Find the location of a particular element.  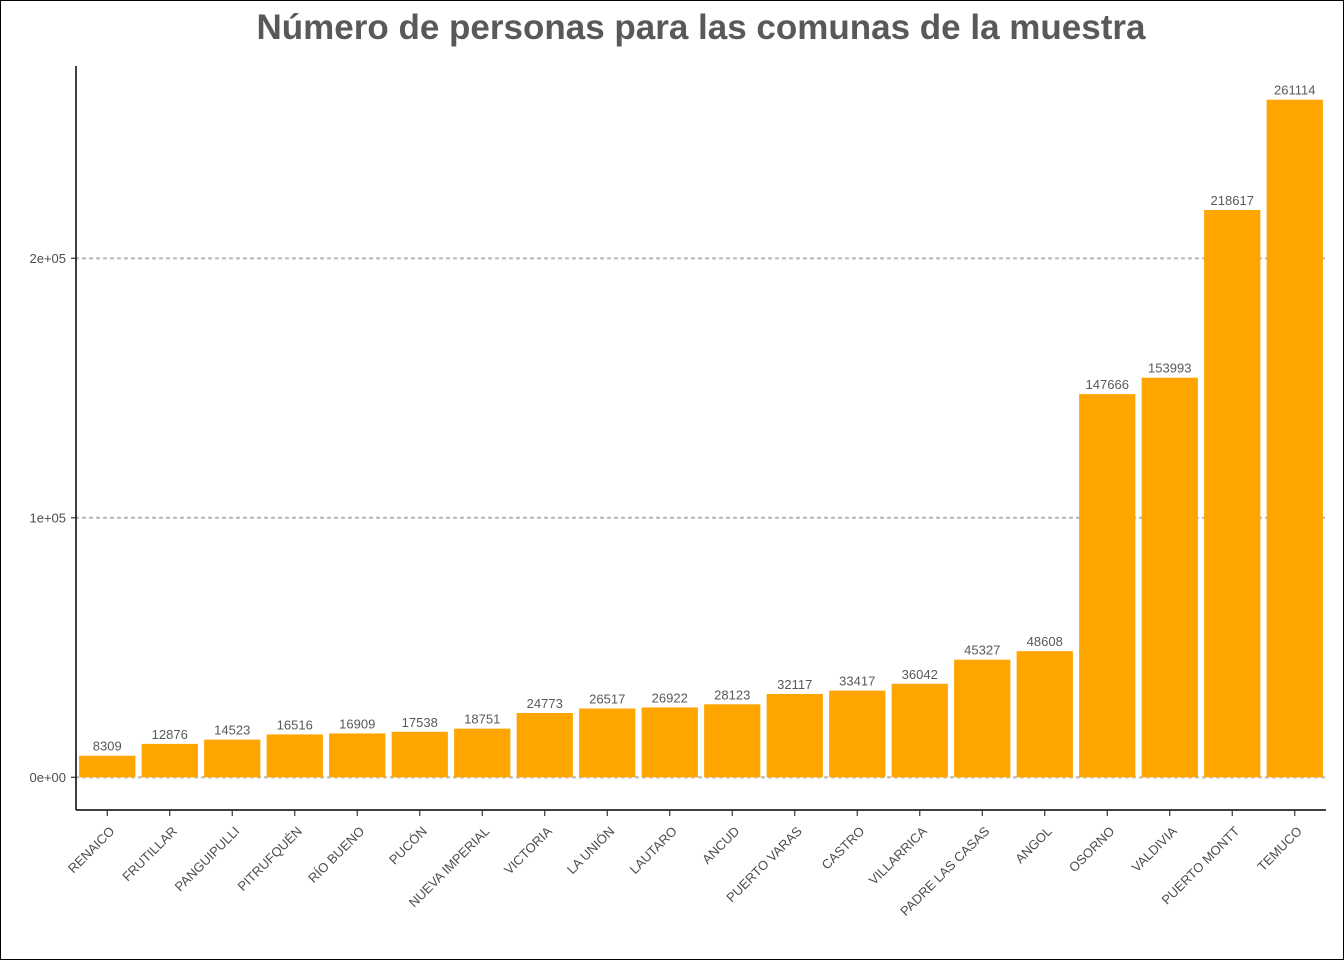

x-tick-label: VILLARRICA is located at coordinates (898, 855).